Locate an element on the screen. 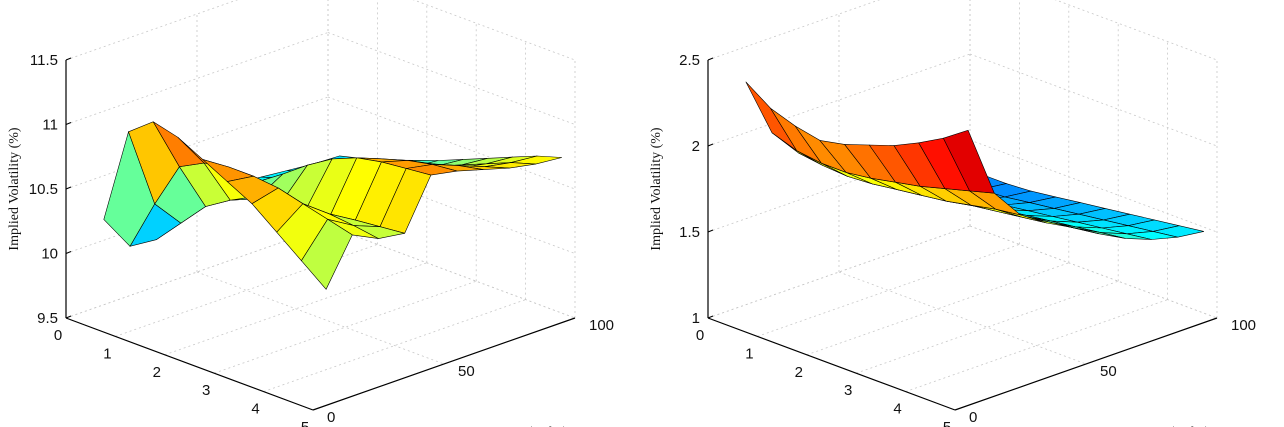  z-tick-label: 2 is located at coordinates (696, 146).